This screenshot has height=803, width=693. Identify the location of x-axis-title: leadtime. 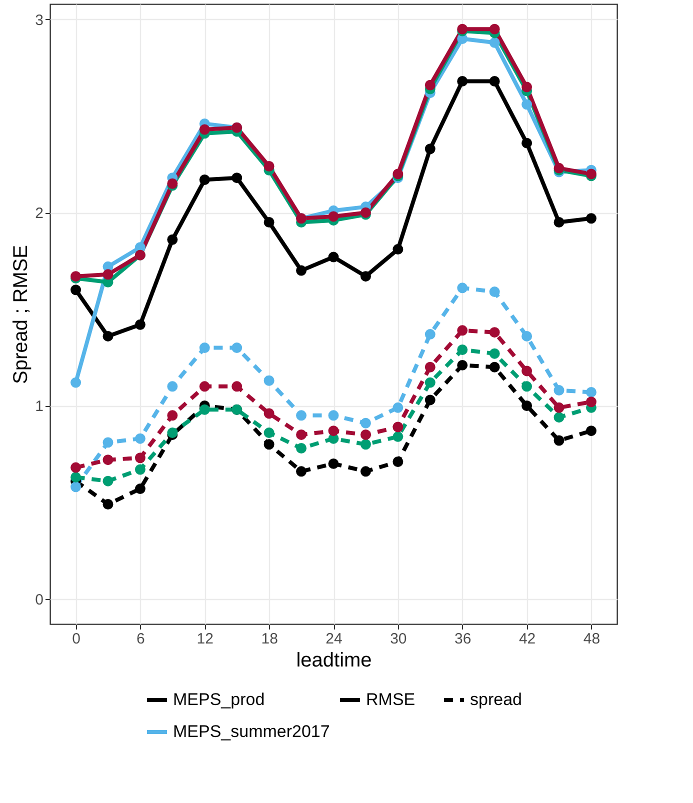
(334, 661).